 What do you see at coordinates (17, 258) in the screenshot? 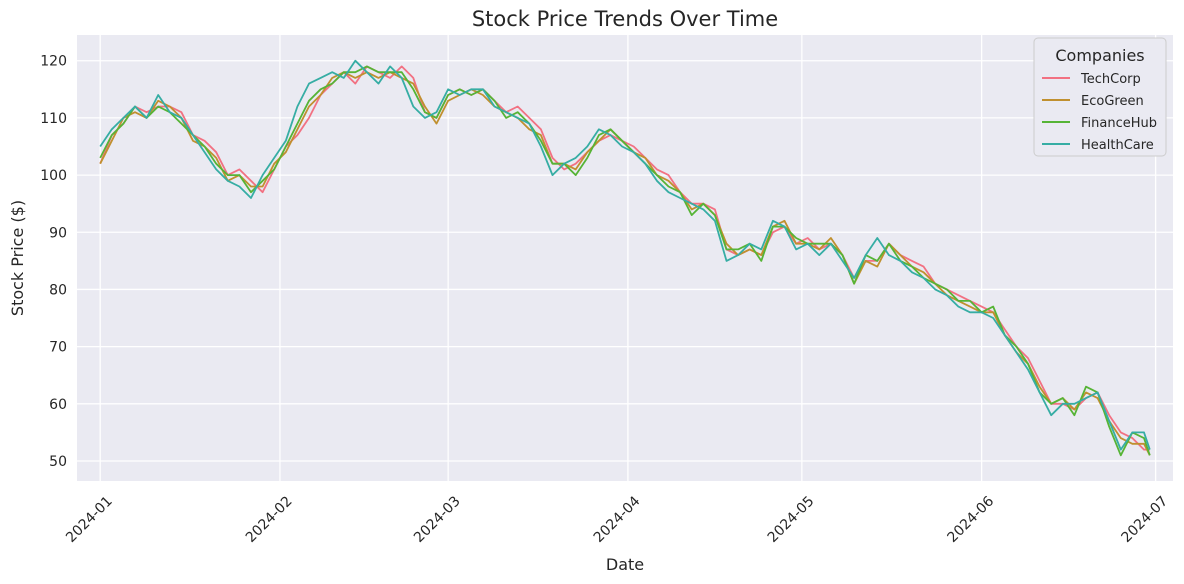
I see `y-axis-label: Stock Price ($)` at bounding box center [17, 258].